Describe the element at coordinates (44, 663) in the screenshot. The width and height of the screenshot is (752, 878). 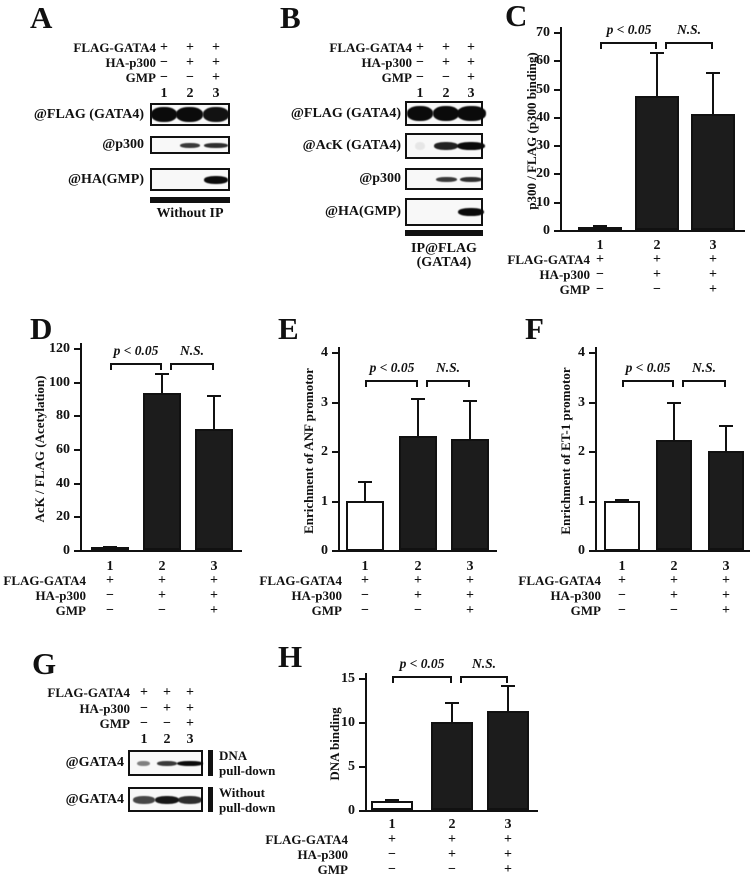
I see `panel-letter: G` at that location.